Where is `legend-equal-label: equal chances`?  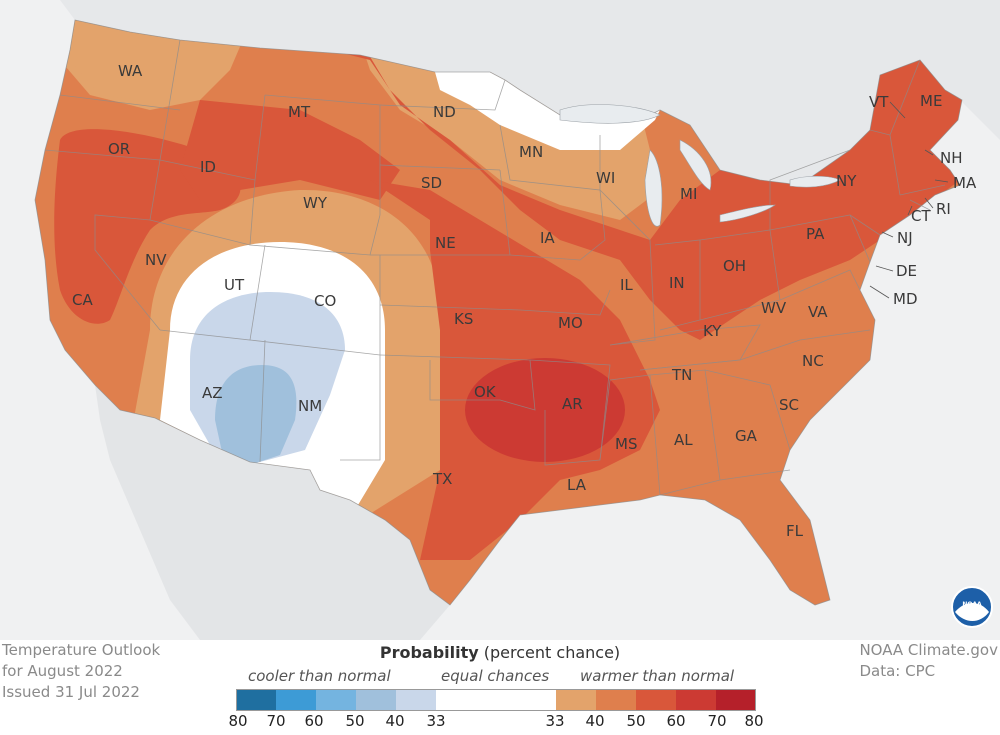
legend-equal-label: equal chances is located at coordinates (495, 676).